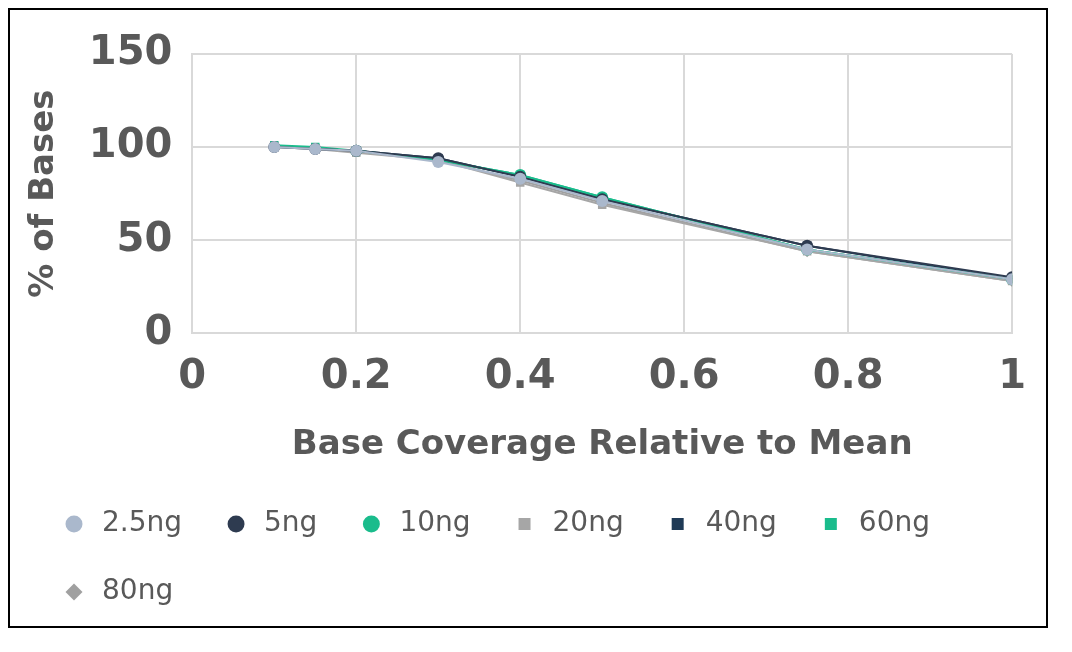 The width and height of the screenshot is (1072, 652). I want to click on legend-label: 80ng, so click(138, 590).